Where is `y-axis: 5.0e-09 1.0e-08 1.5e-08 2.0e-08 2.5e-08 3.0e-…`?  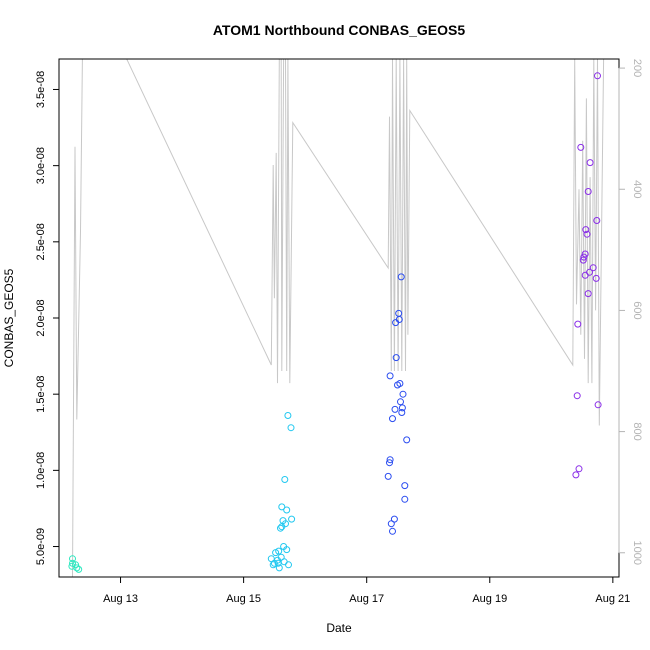
y-axis: 5.0e-09 1.0e-08 1.5e-08 2.0e-08 2.5e-08 3.0e-… is located at coordinates (47, 318).